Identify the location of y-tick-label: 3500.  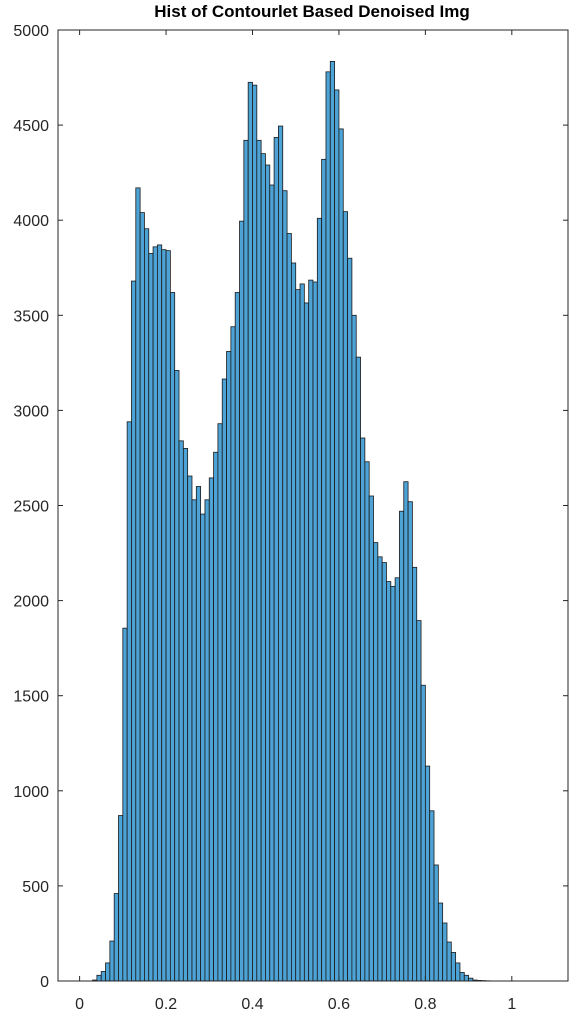
(31, 316).